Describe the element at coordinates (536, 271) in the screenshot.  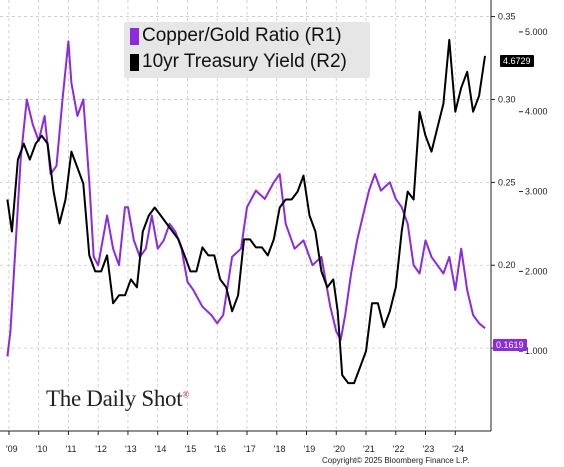
I see `r2-tick-label: 2.000` at that location.